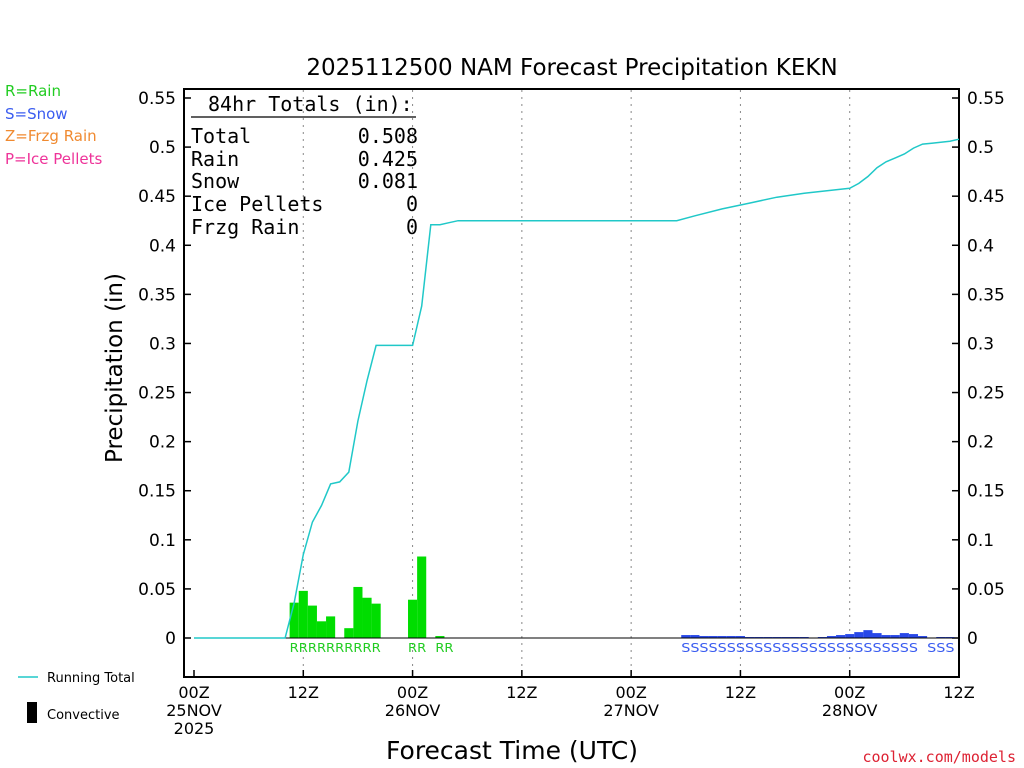 This screenshot has width=1024, height=768. What do you see at coordinates (940, 648) in the screenshot?
I see `precip-type-label: SSS` at bounding box center [940, 648].